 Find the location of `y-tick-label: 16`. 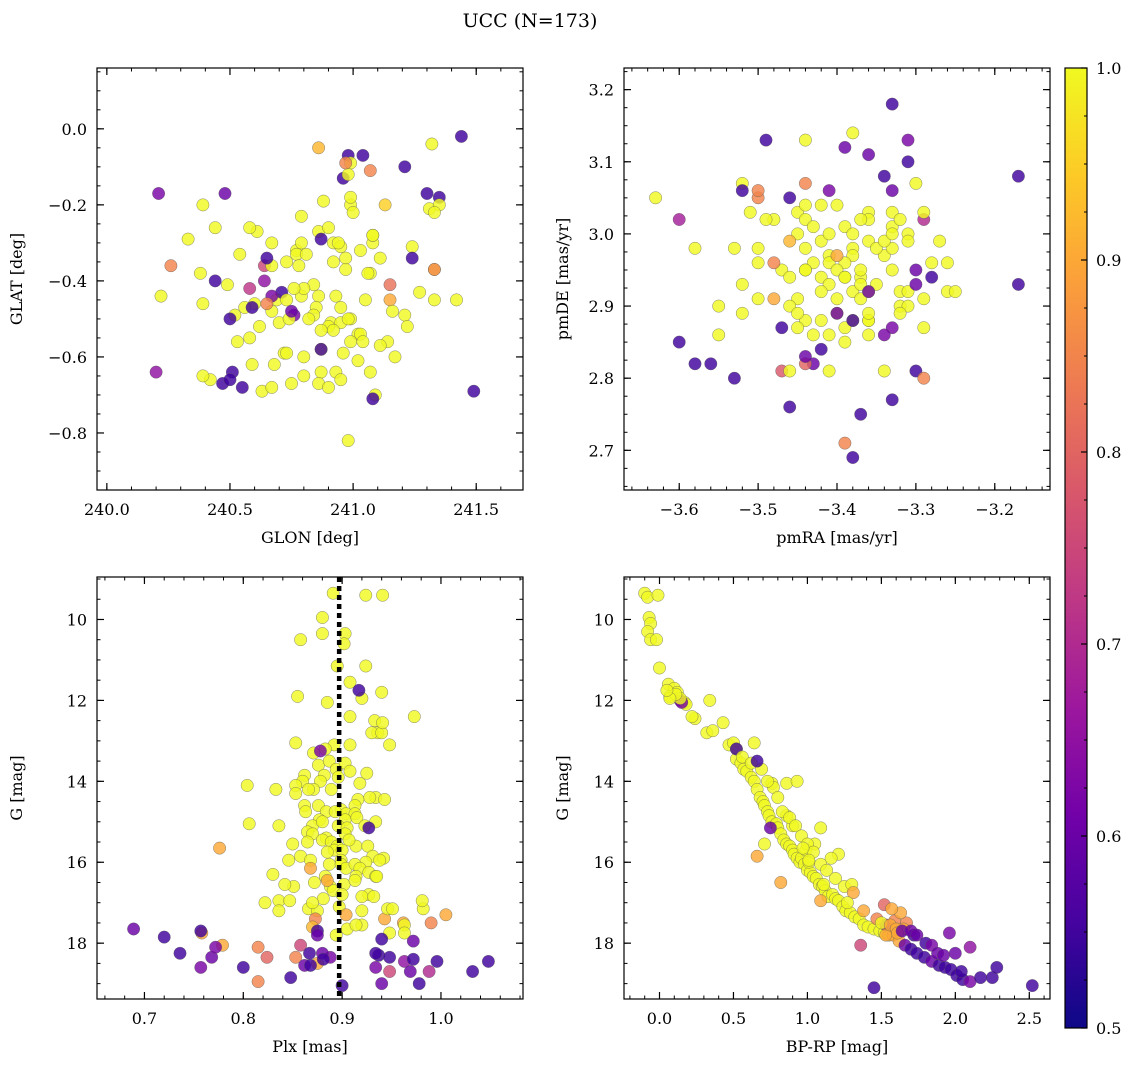

y-tick-label: 16 is located at coordinates (604, 862).